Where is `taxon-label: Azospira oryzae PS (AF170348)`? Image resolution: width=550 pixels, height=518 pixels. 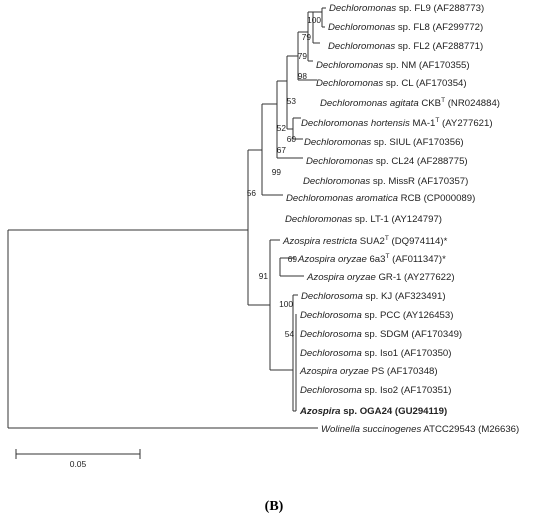
taxon-label: Azospira oryzae PS (AF170348) is located at coordinates (368, 371).